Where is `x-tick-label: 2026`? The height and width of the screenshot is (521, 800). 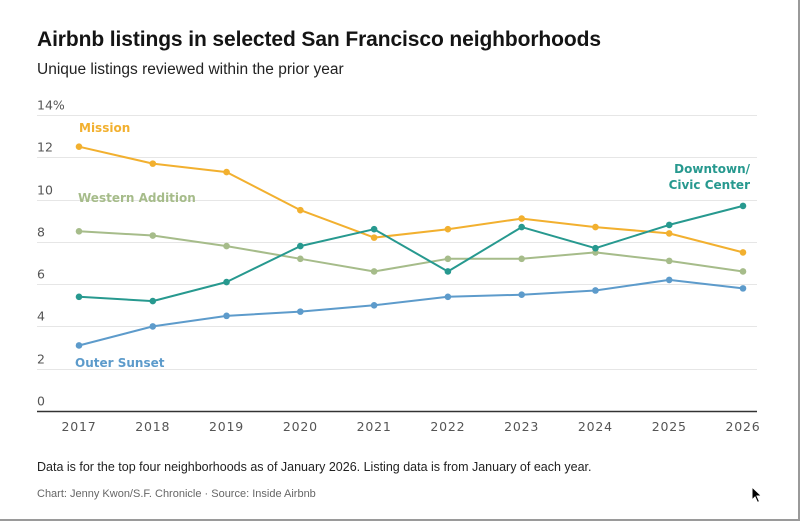
x-tick-label: 2026 is located at coordinates (742, 426).